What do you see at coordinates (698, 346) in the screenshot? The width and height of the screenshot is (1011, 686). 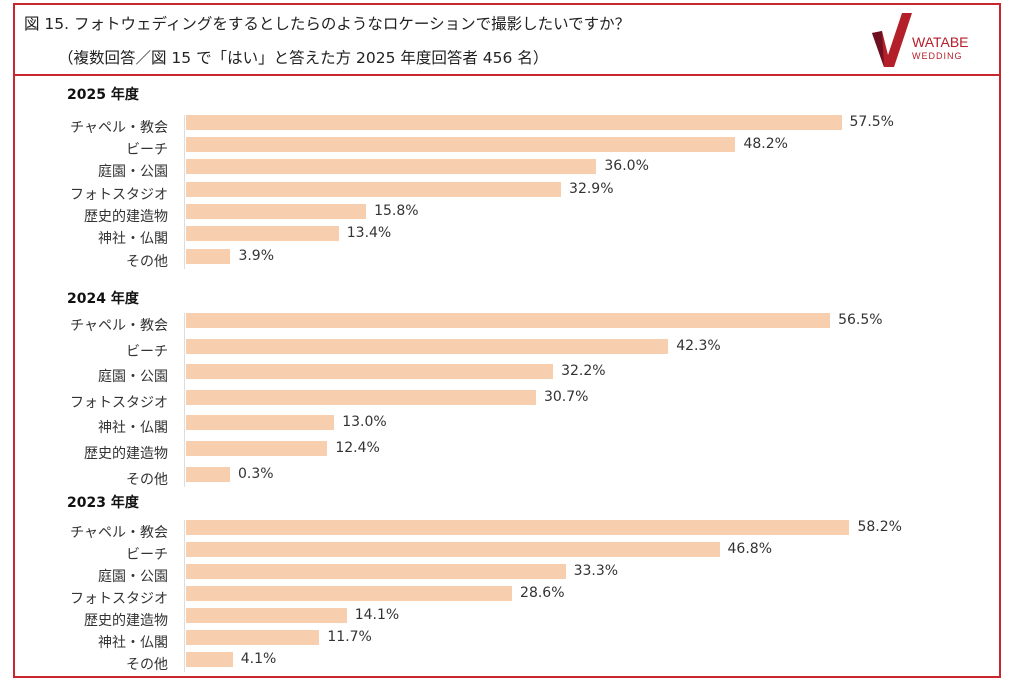 I see `data-label: 42.3%` at bounding box center [698, 346].